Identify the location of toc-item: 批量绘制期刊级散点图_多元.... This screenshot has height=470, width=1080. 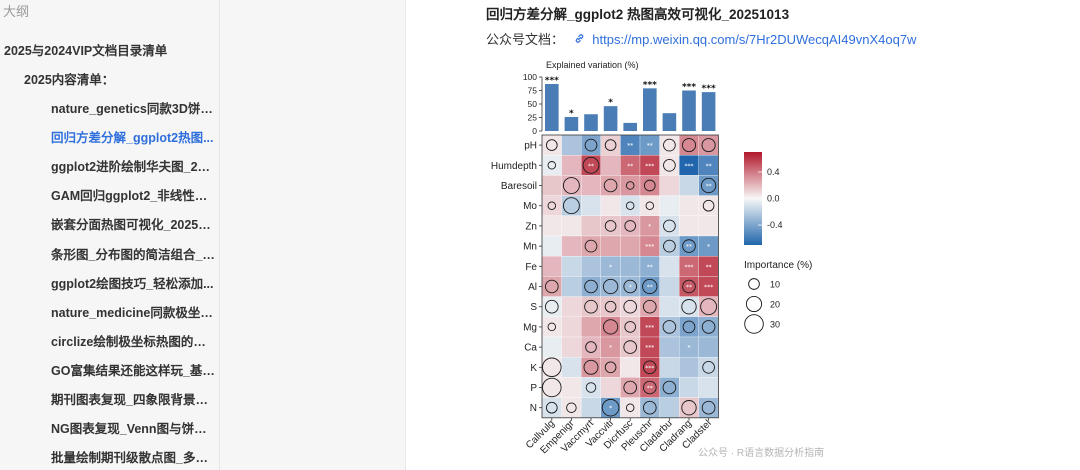
(133, 458).